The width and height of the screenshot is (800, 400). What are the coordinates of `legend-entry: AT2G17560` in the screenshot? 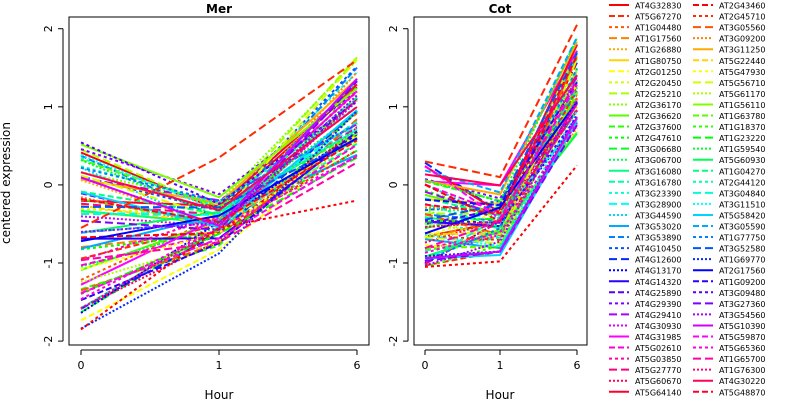 It's located at (742, 271).